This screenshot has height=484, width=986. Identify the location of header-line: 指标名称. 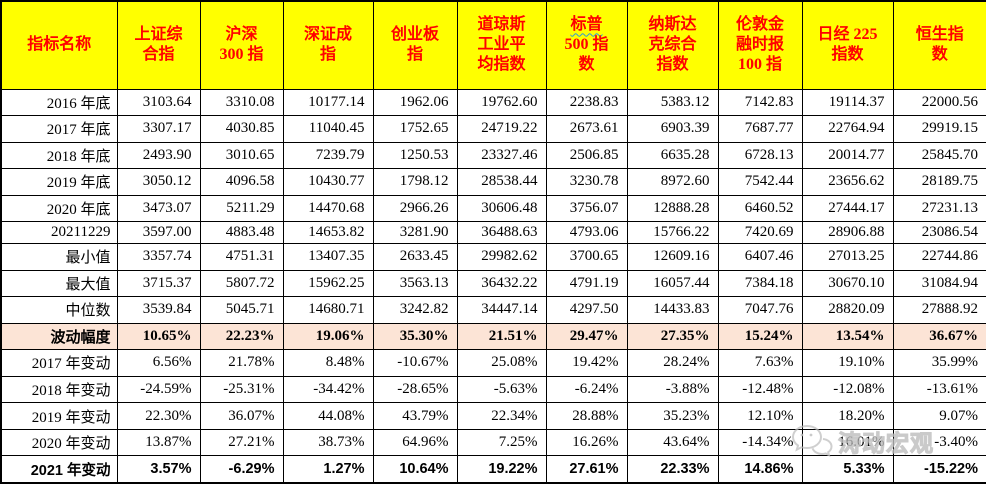
(59, 45).